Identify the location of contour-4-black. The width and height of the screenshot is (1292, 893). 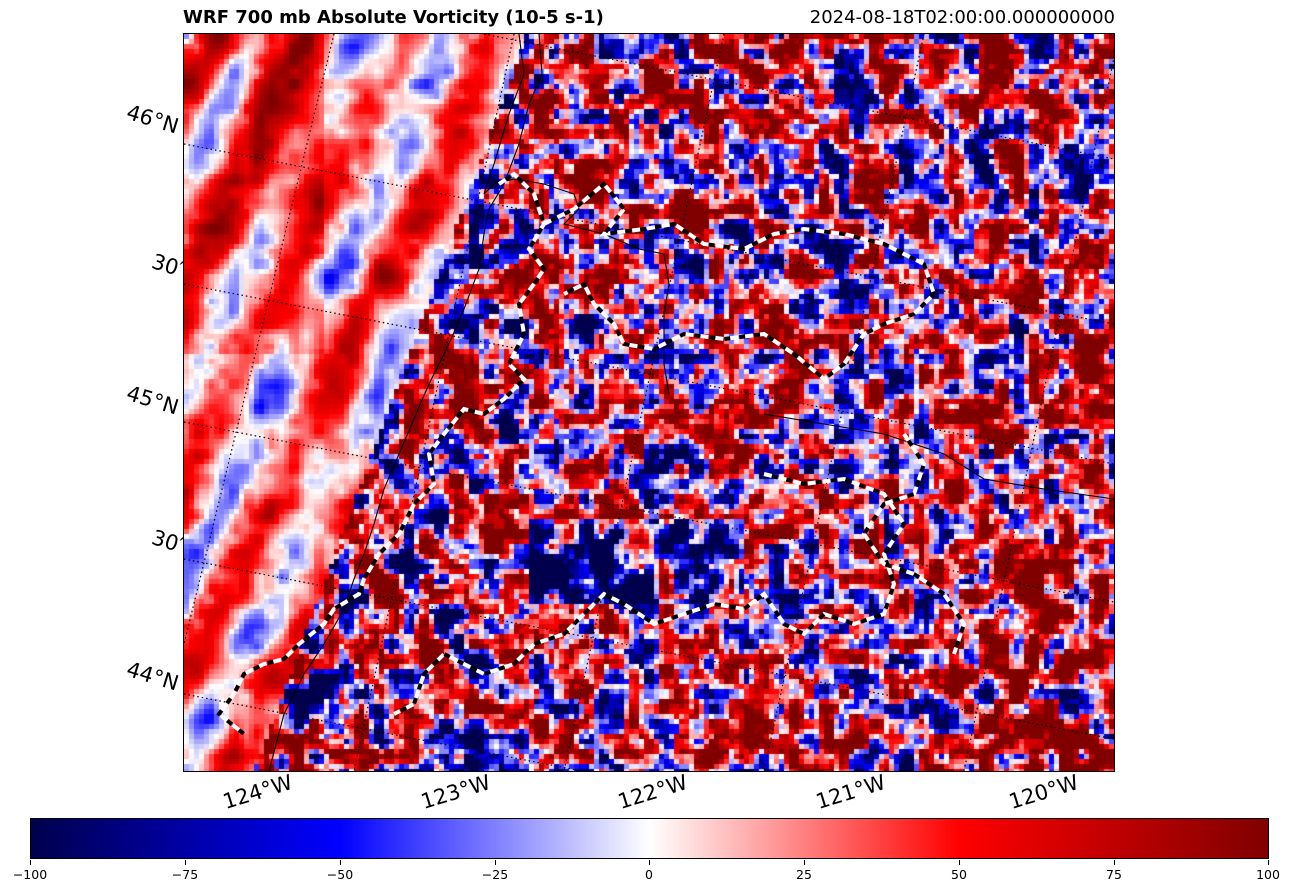
(914, 543).